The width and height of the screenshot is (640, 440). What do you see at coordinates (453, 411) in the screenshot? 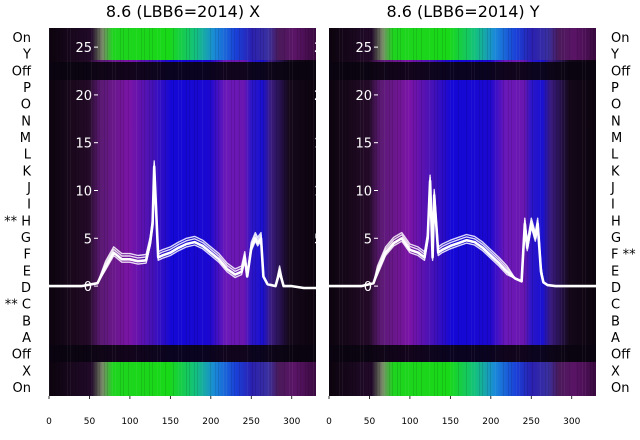
I see `x-tick-labels: 0 50 100 150 200 250 300` at bounding box center [453, 411].